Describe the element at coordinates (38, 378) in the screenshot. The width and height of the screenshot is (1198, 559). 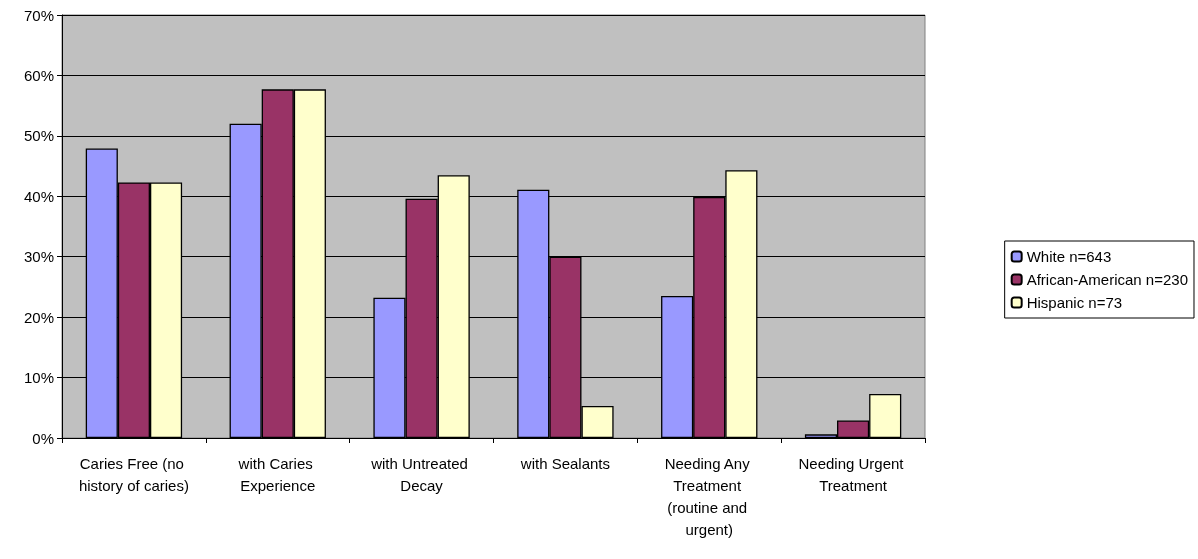
I see `y-tick-label: 10%` at that location.